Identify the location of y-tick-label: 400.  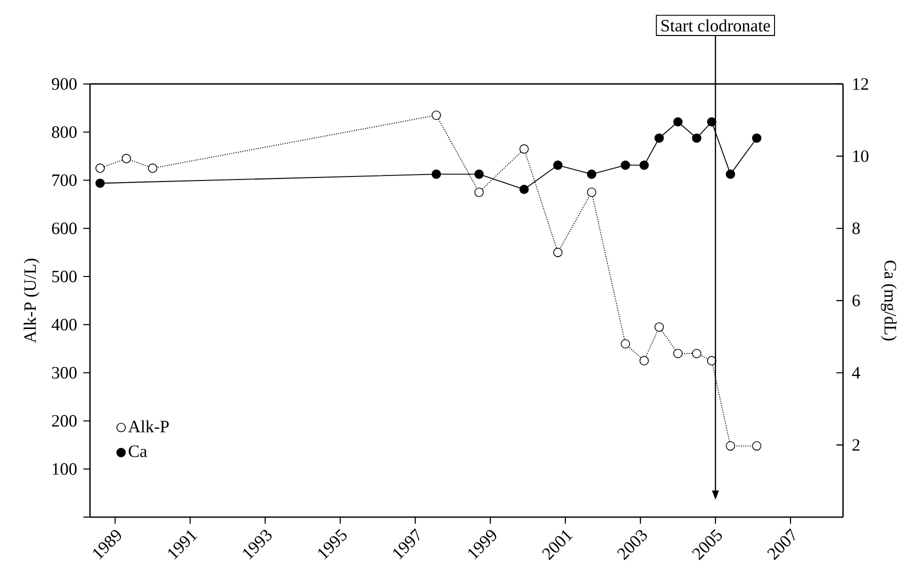
(64, 324).